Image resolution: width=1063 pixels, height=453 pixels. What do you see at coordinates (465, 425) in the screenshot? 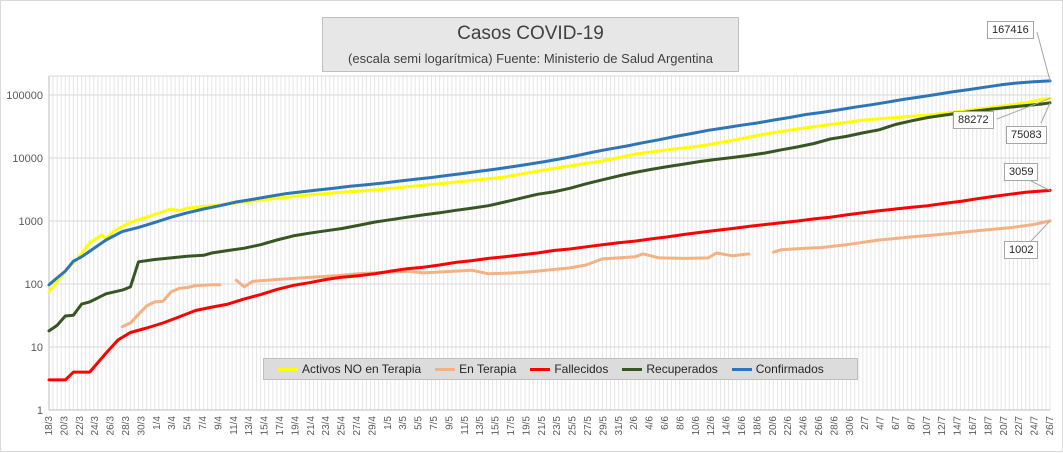
I see `x-tick-label: 11/5` at bounding box center [465, 425].